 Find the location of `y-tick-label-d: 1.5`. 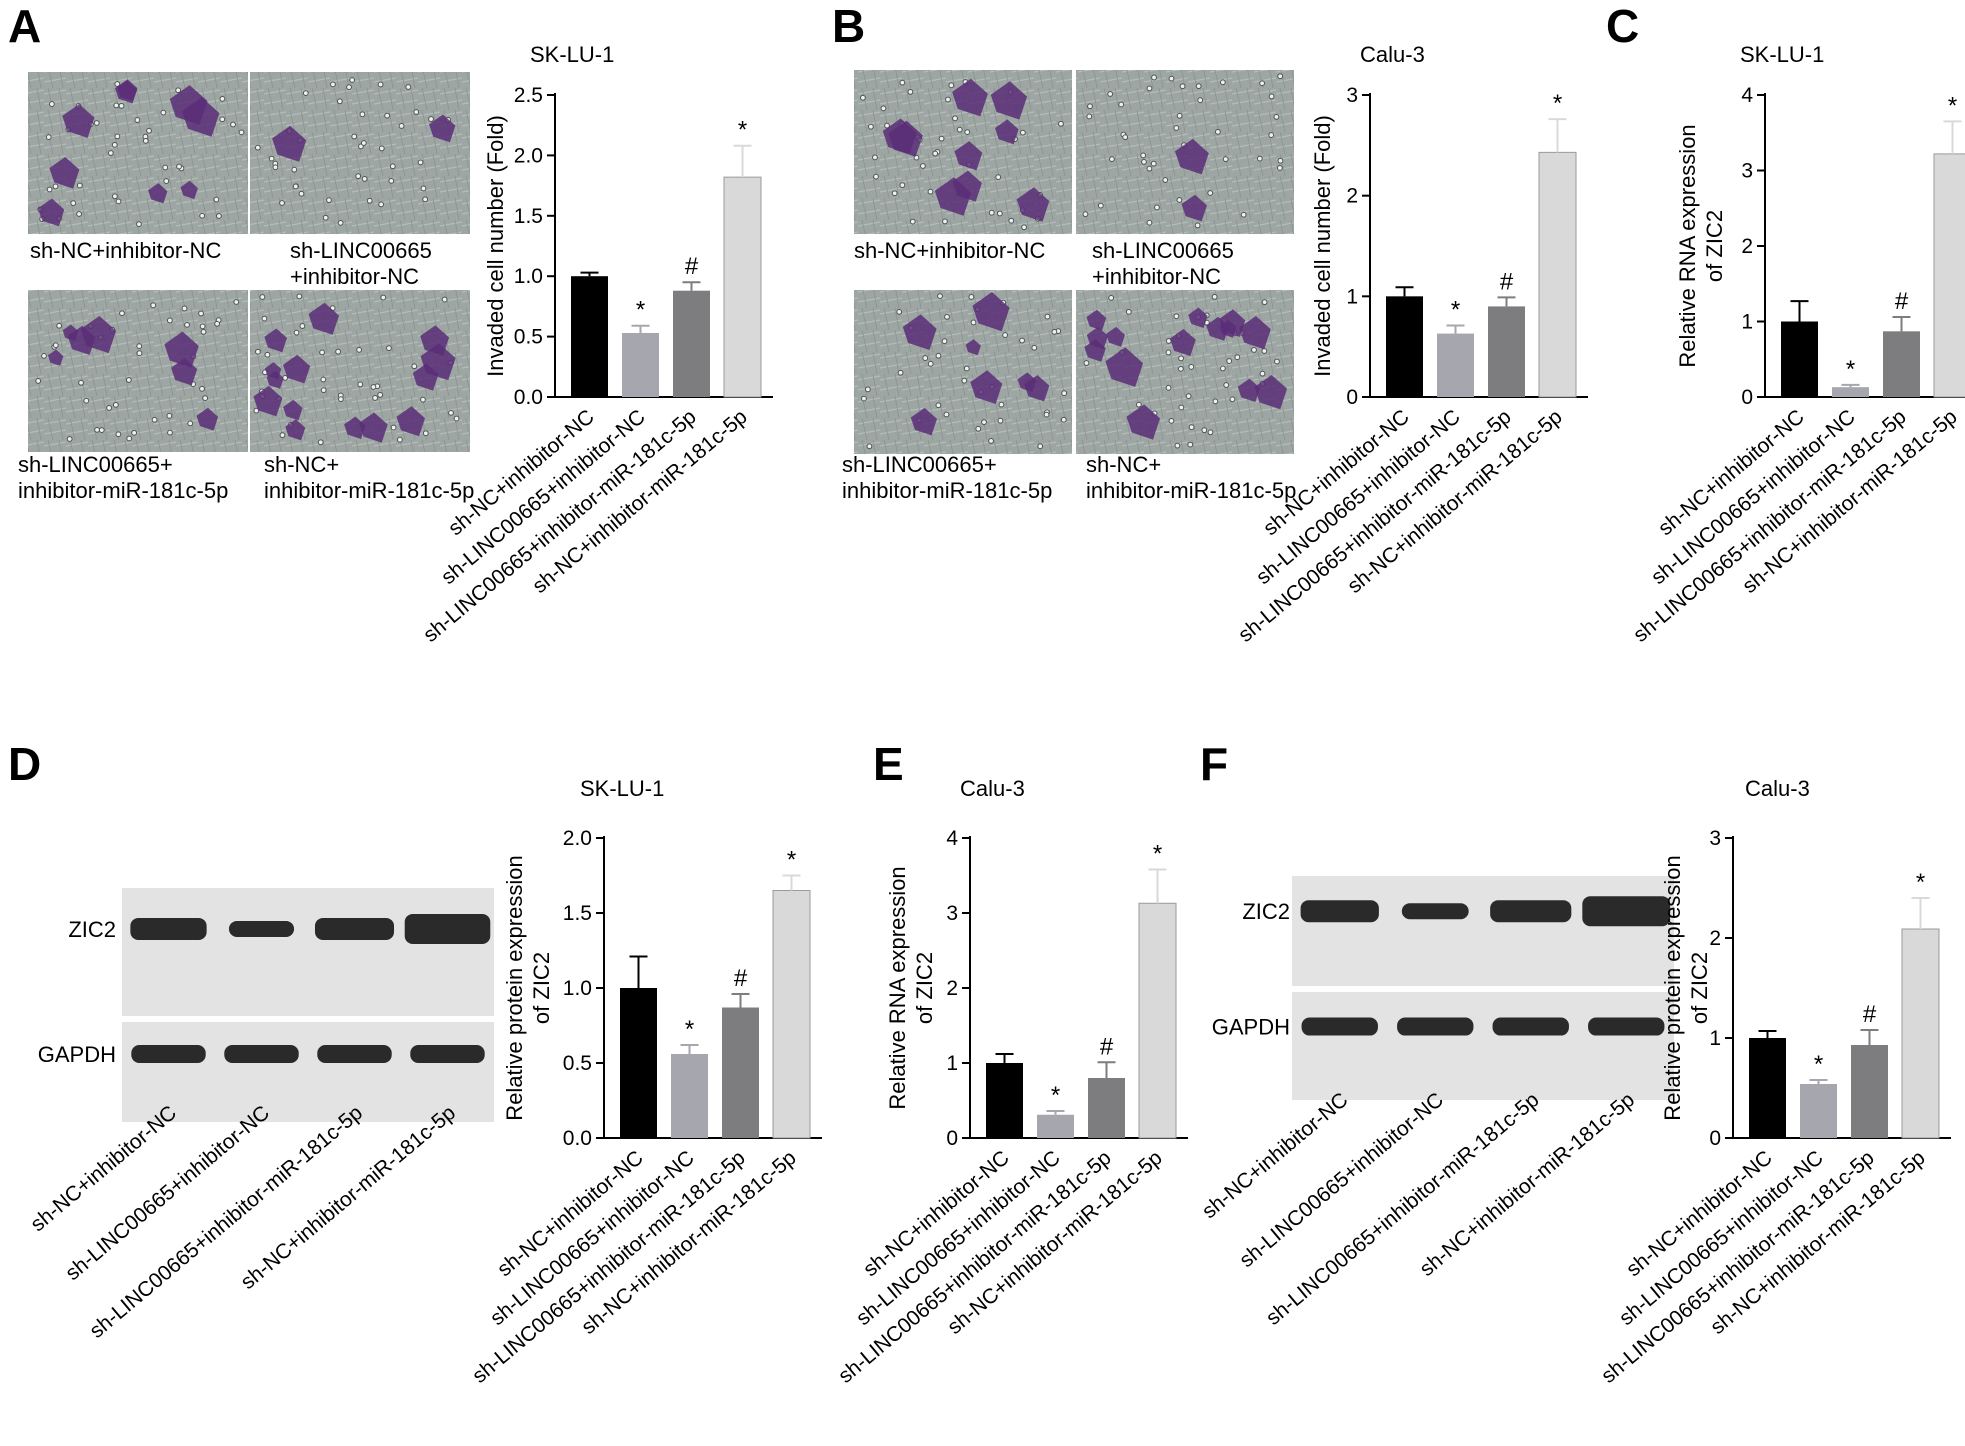

y-tick-label-d: 1.5 is located at coordinates (577, 913).